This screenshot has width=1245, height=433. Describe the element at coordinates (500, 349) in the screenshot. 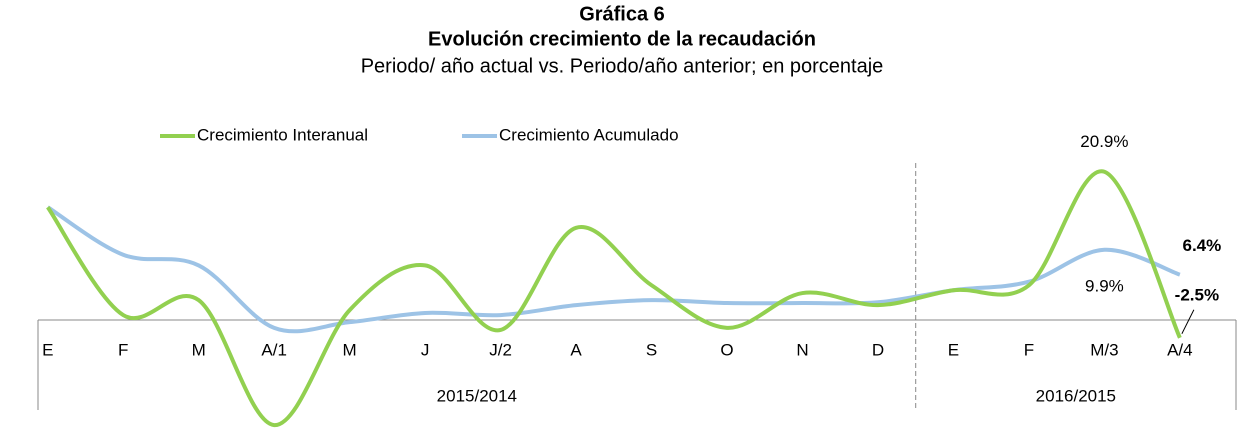

I see `x-tick-label: J/2` at that location.